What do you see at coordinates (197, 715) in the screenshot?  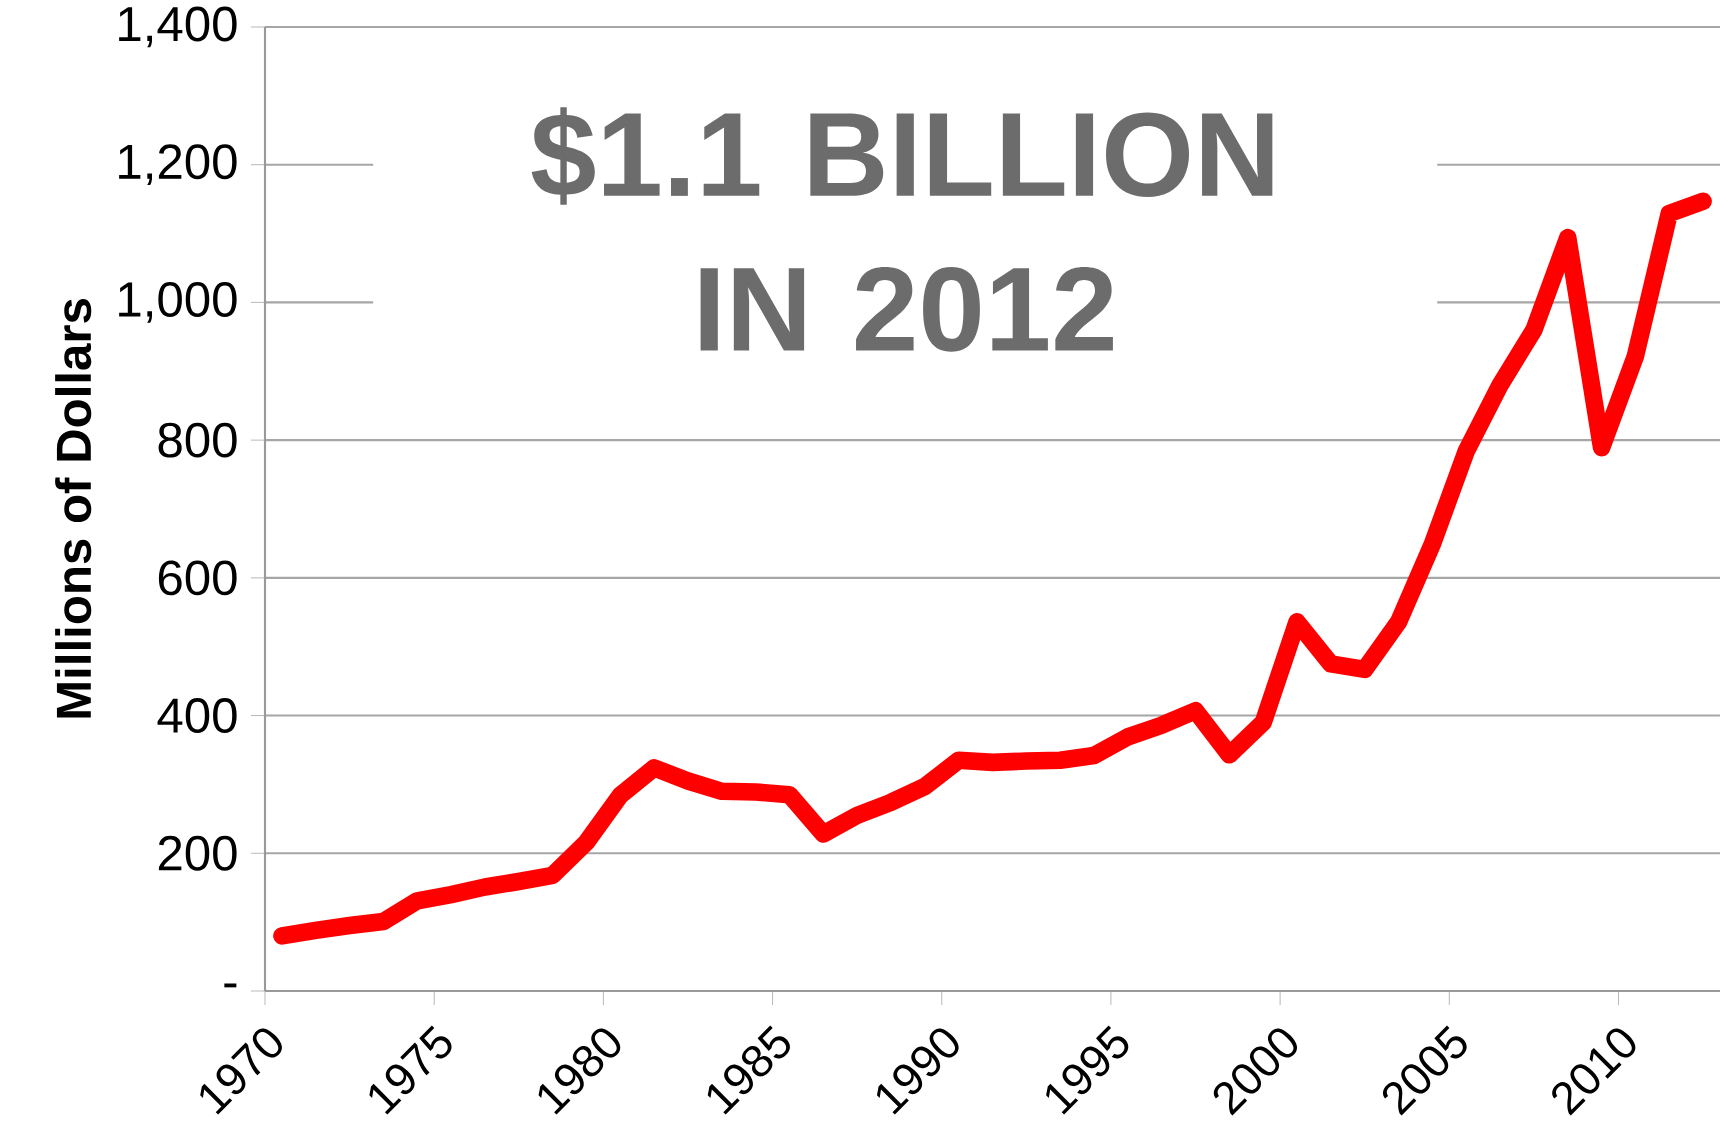 I see `y-tick-label: 400` at bounding box center [197, 715].